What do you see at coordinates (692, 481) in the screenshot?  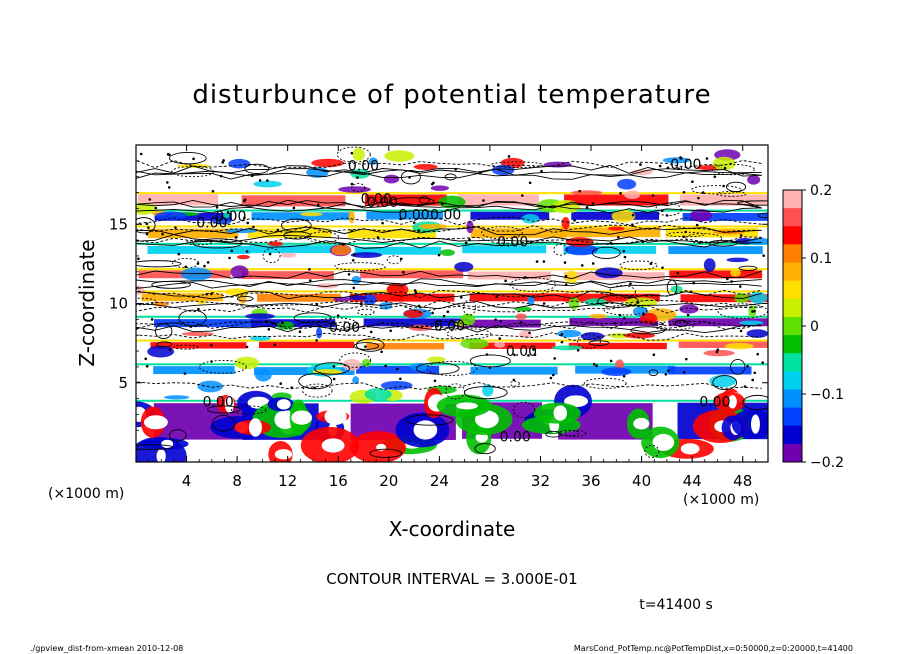 I see `x-tick-label: 44` at bounding box center [692, 481].